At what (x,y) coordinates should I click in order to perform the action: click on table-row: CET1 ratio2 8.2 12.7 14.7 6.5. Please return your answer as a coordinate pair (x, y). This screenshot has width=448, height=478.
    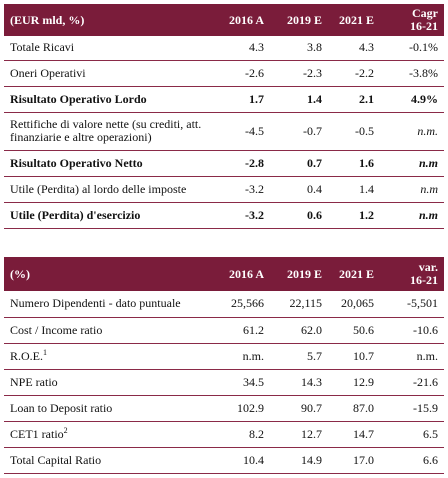
    Looking at the image, I should click on (224, 434).